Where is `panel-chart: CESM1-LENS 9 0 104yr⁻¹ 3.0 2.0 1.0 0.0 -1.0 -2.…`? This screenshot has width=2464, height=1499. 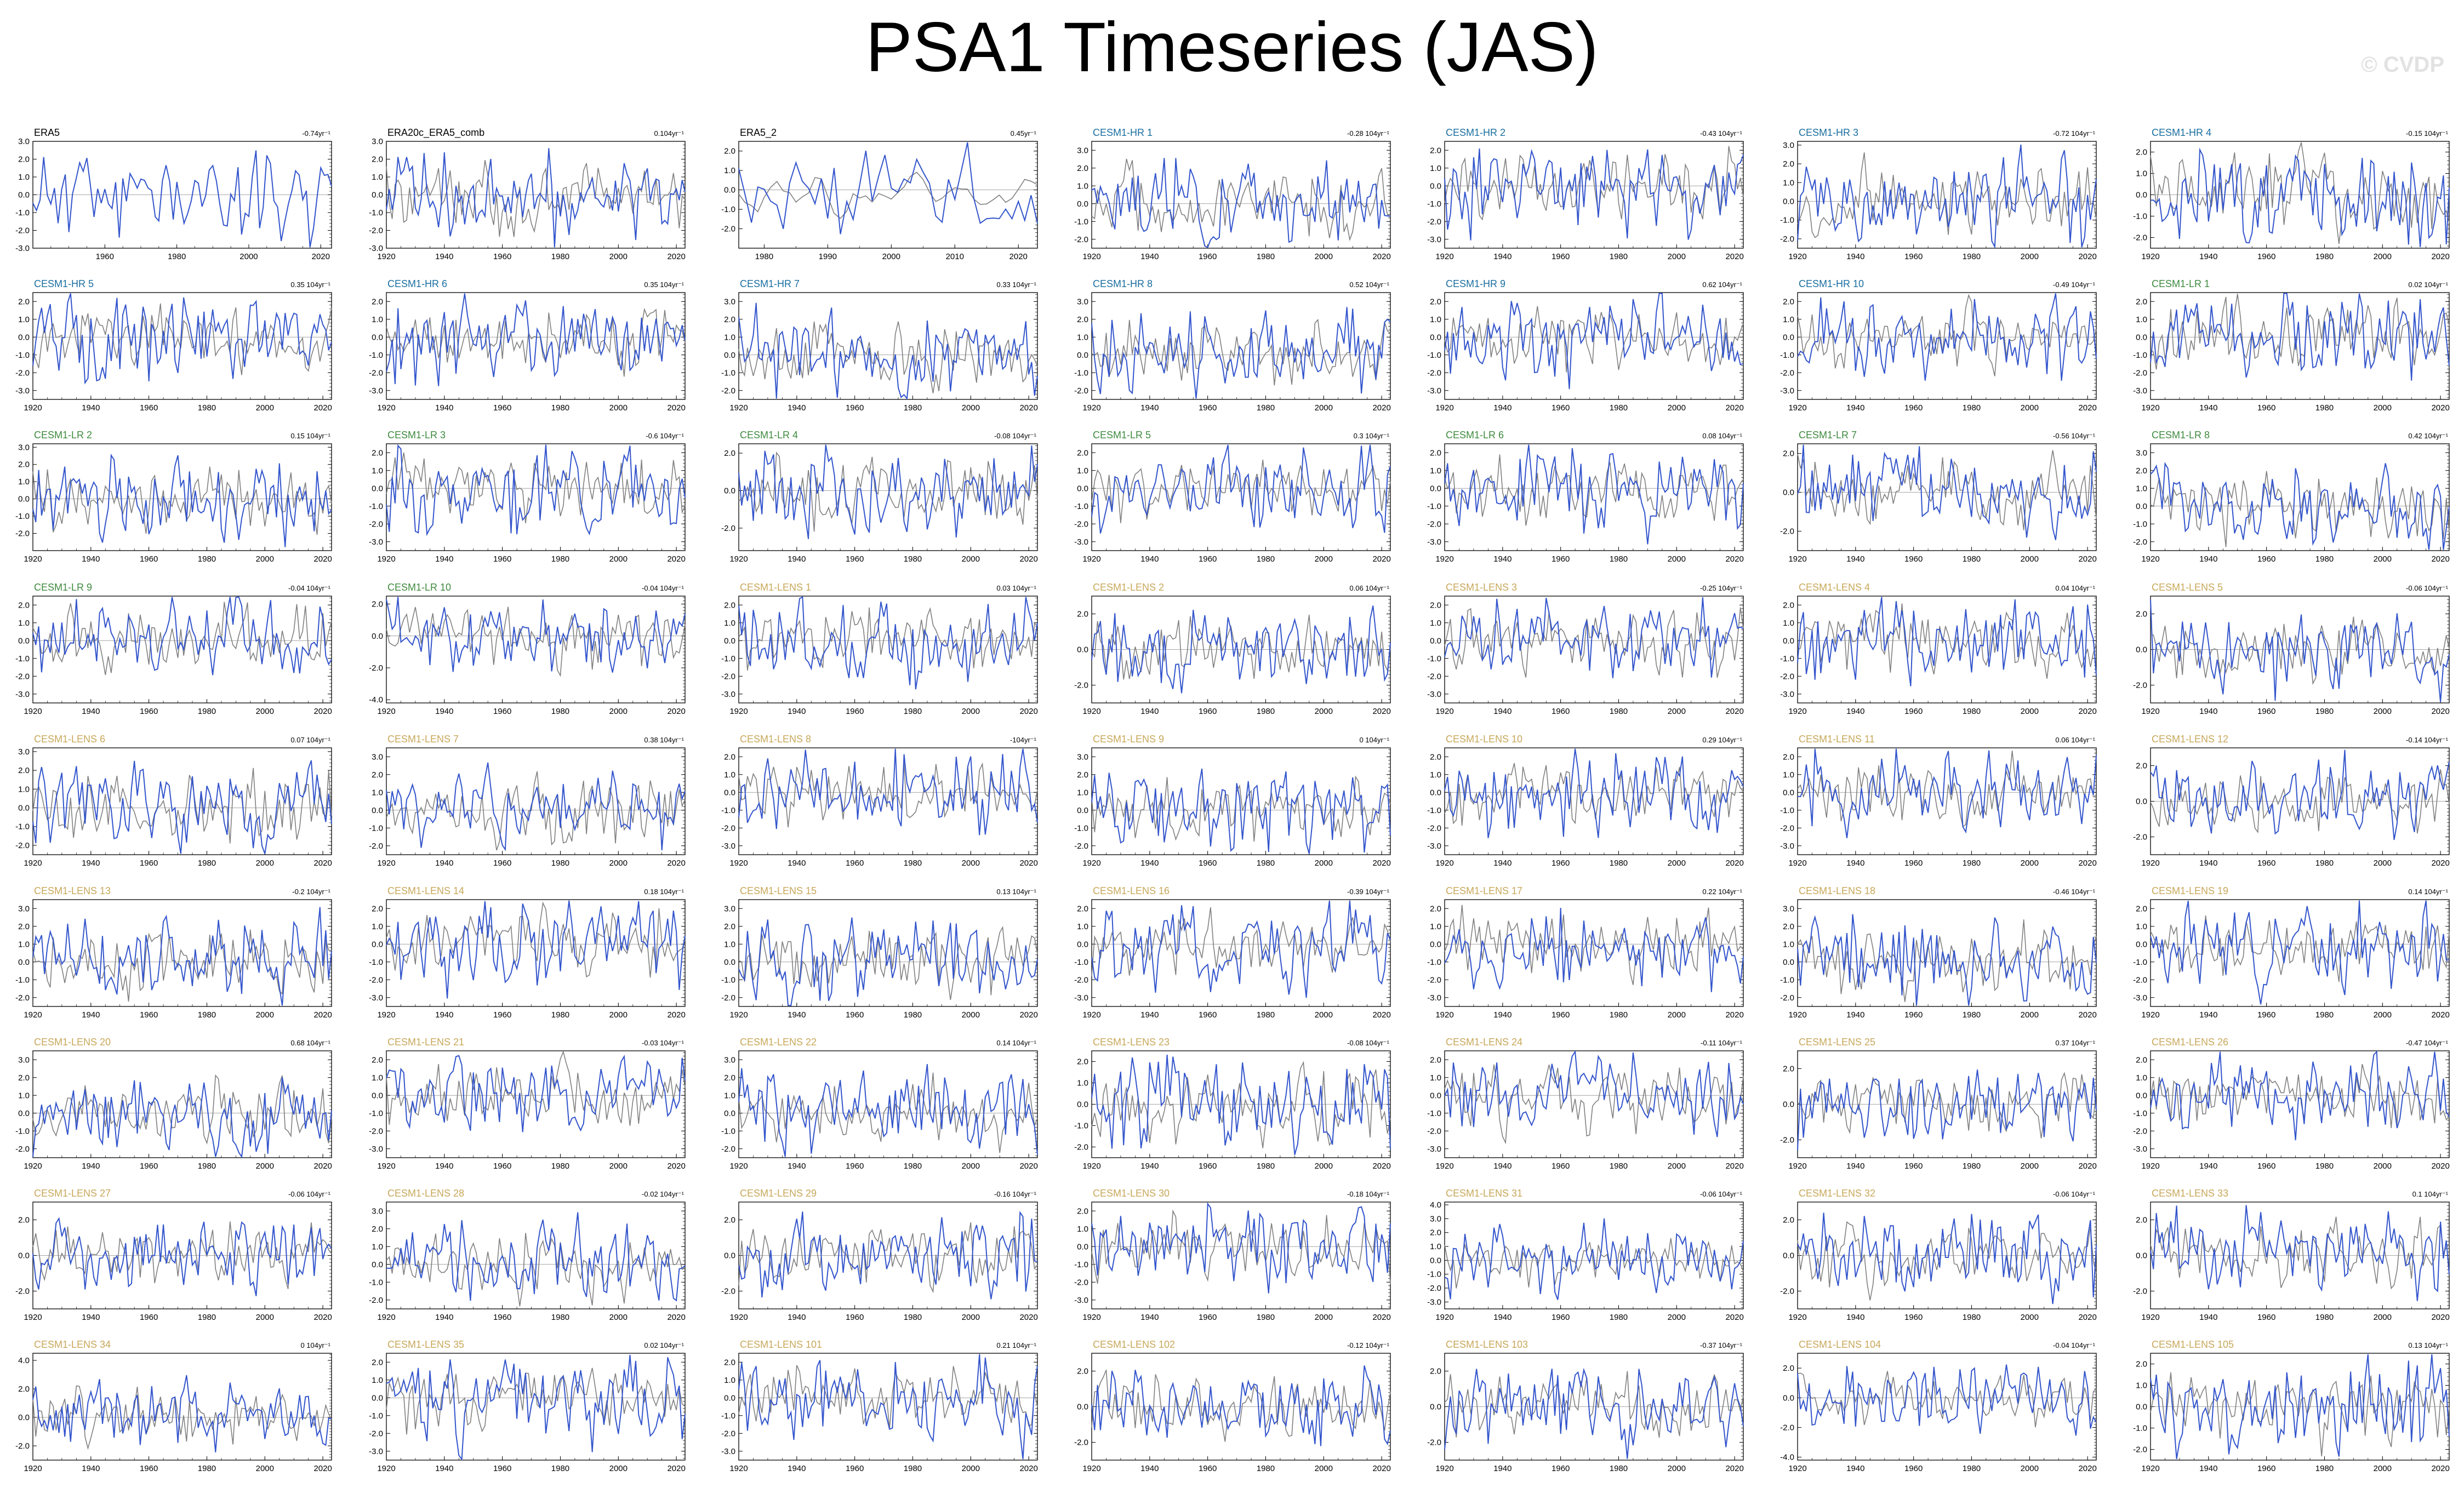
panel-chart: CESM1-LENS 9 0 104yr⁻¹ 3.0 2.0 1.0 0.0 -1.0 -2.… is located at coordinates (1232, 801).